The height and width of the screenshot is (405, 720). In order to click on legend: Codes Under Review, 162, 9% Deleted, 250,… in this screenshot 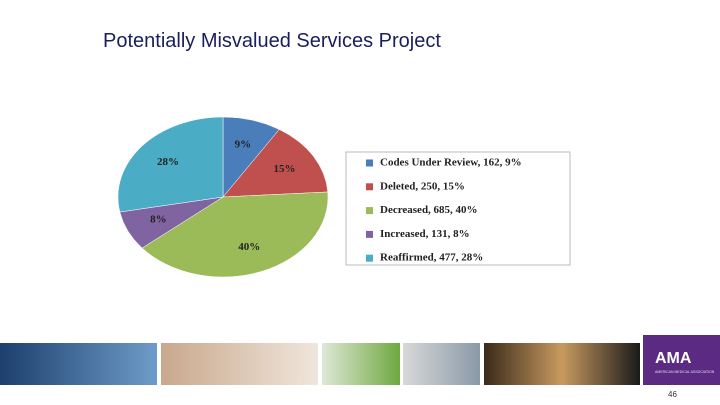, I will do `click(444, 210)`.